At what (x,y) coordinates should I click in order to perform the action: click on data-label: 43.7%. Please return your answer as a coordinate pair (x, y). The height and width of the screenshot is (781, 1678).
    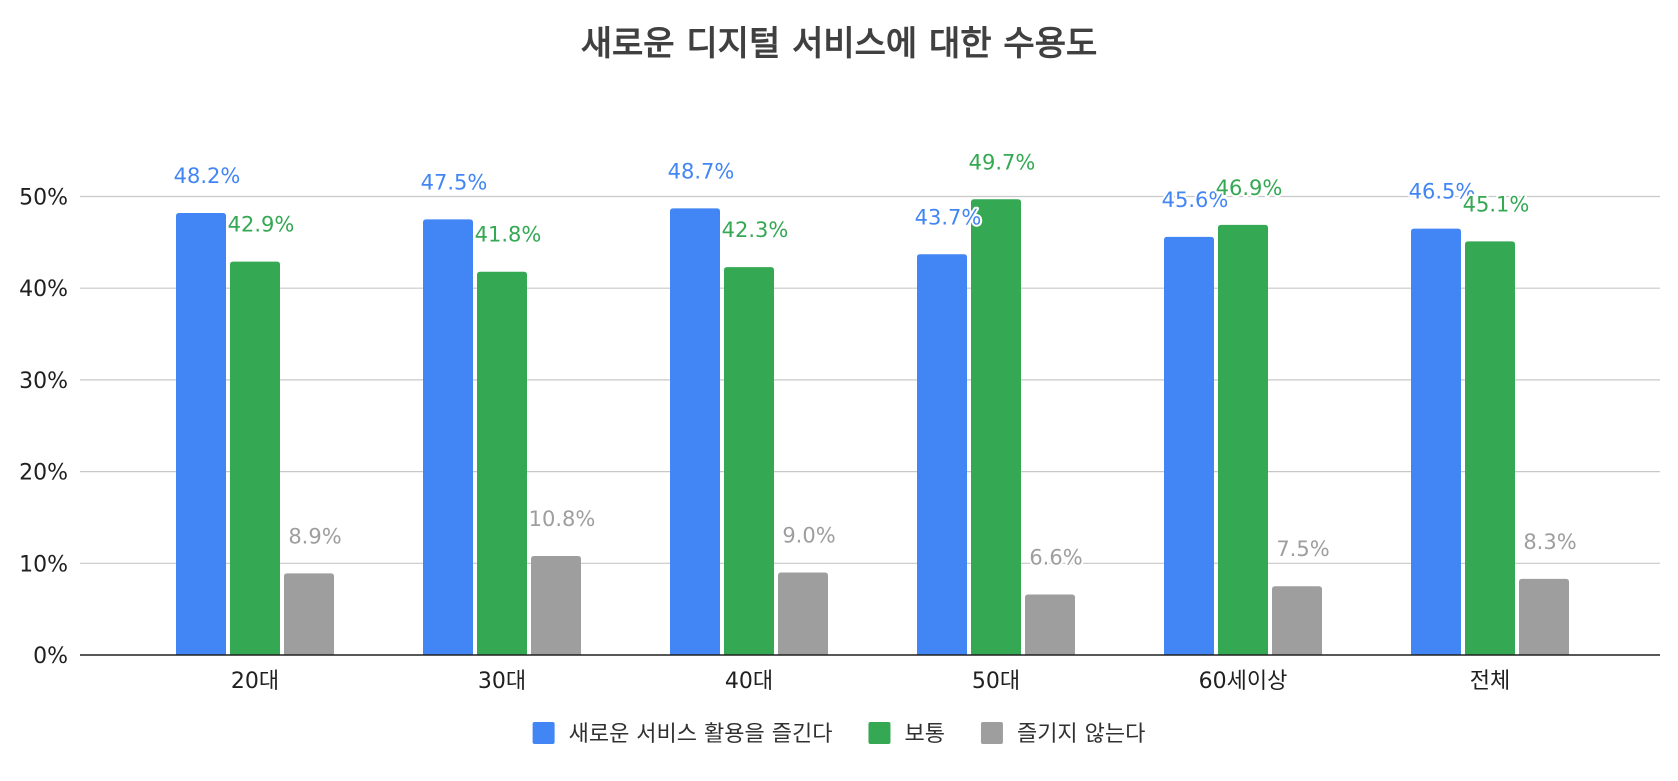
    Looking at the image, I should click on (948, 217).